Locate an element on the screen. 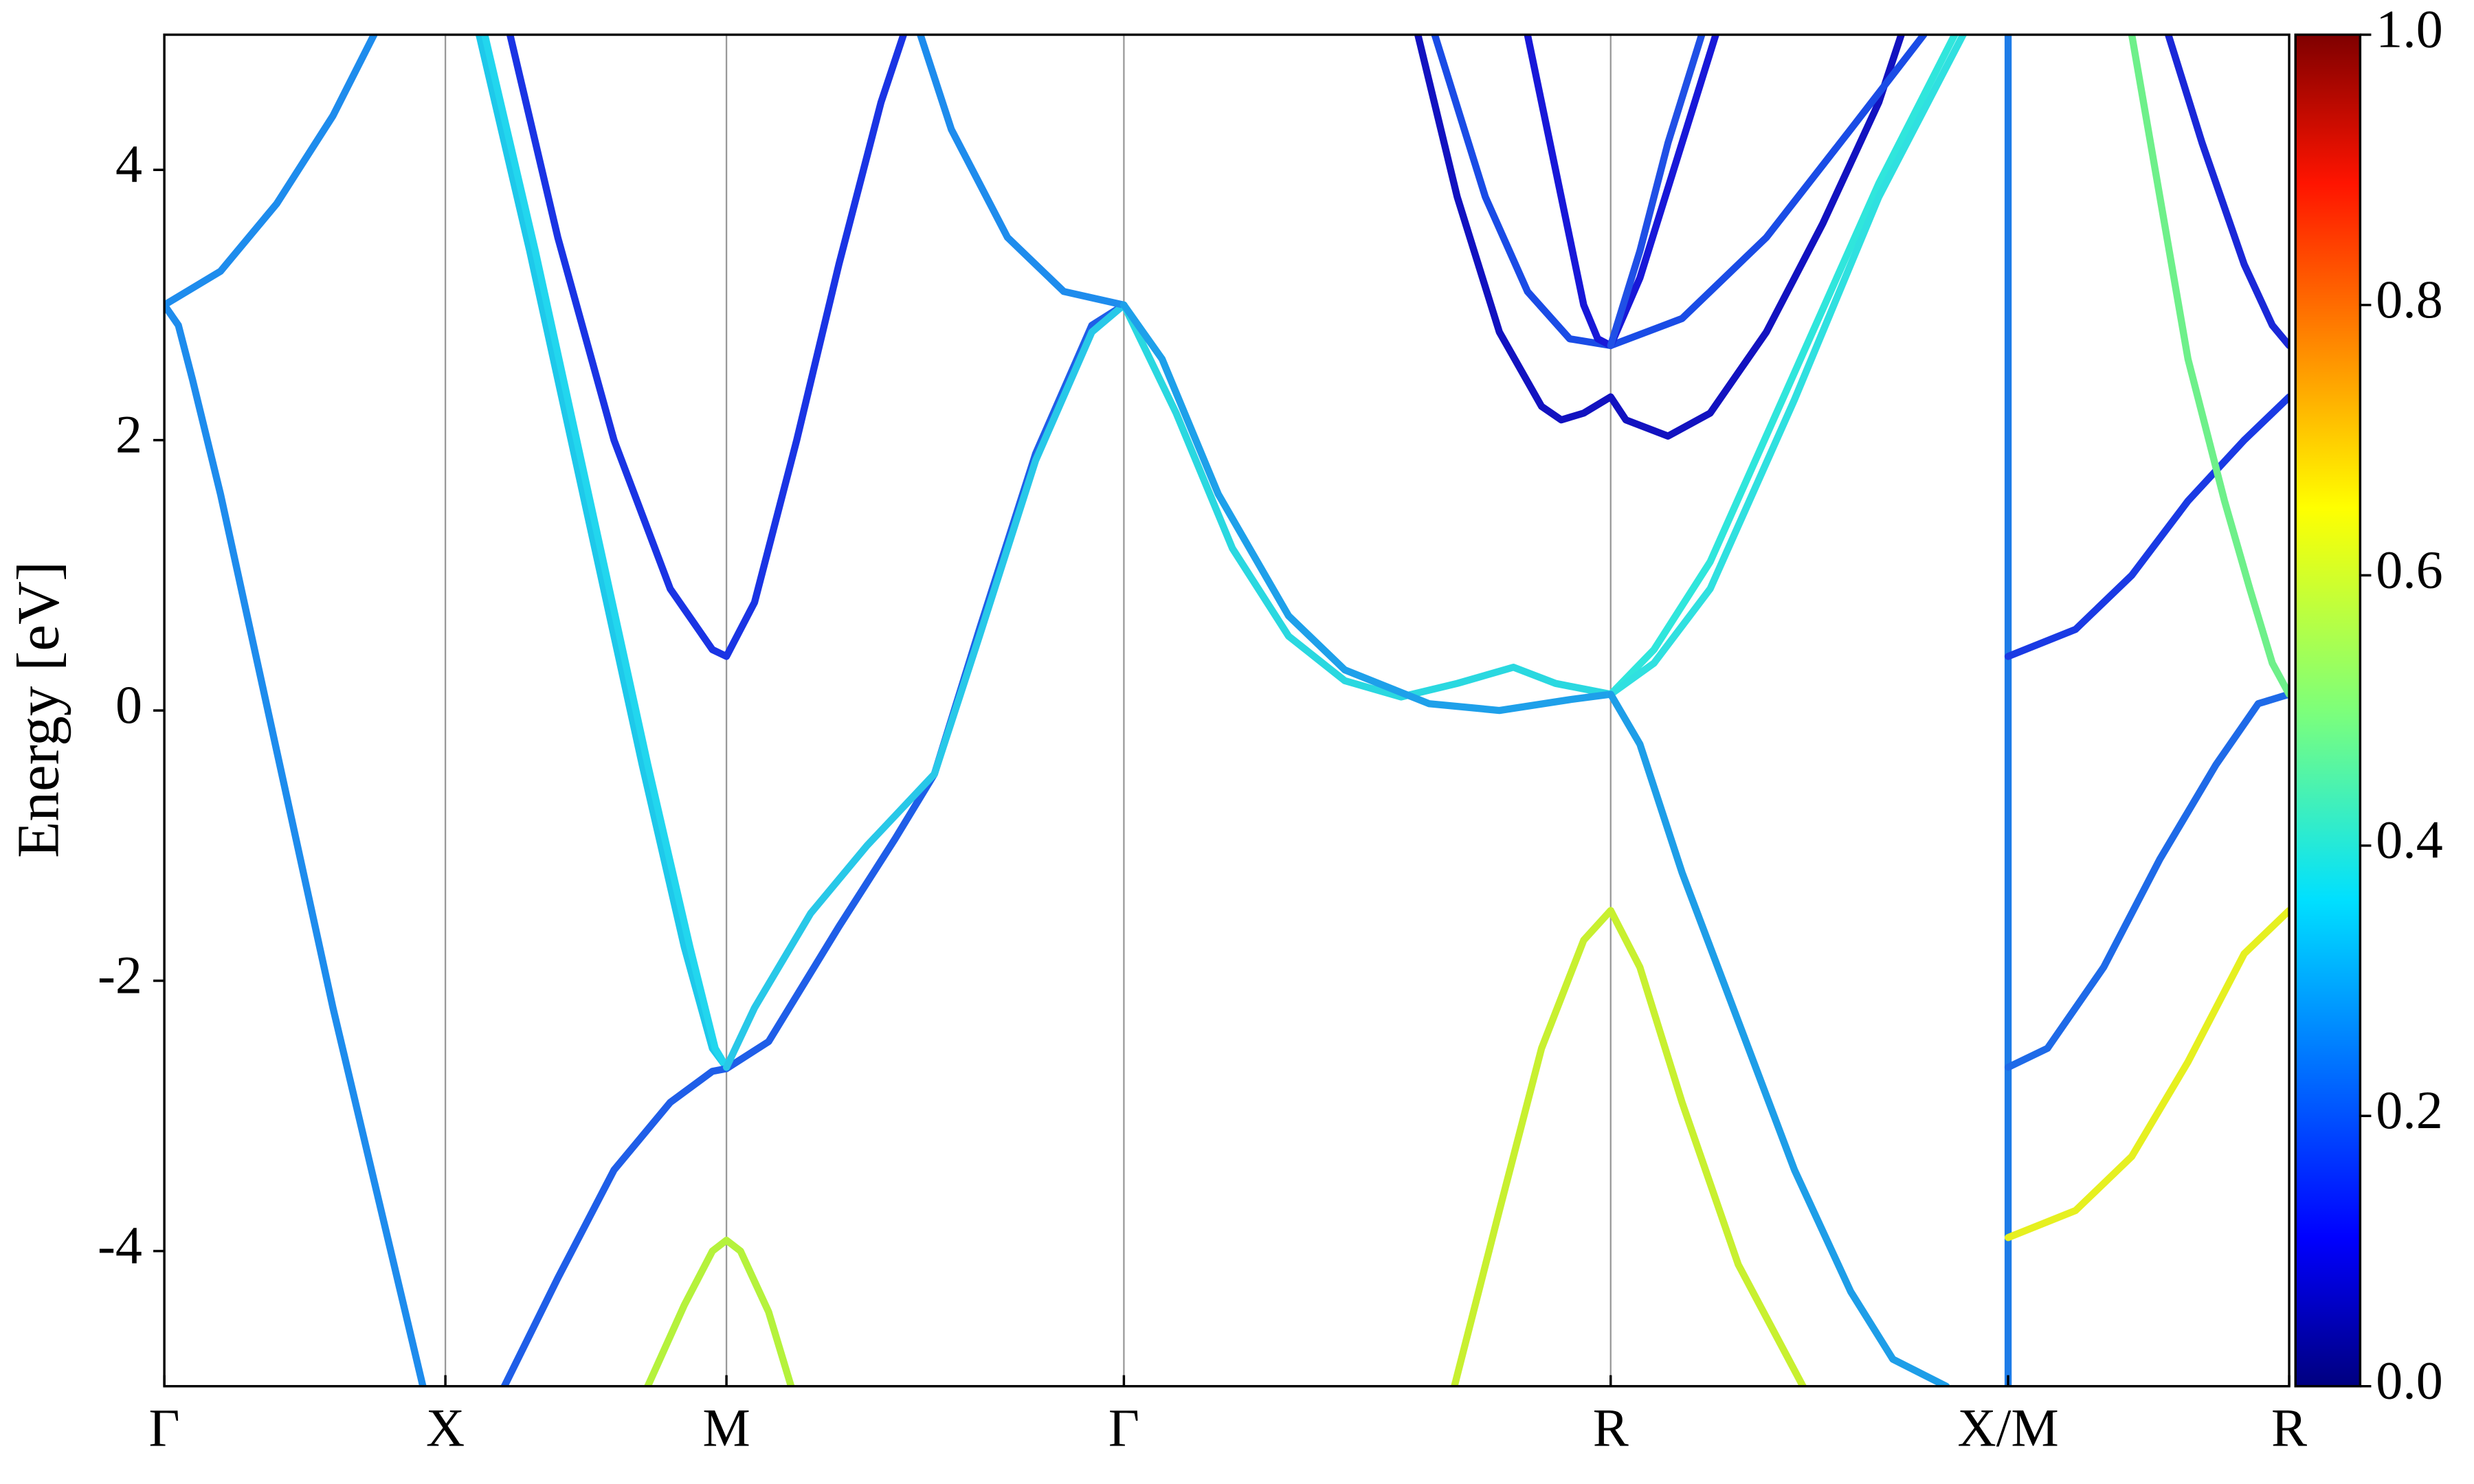 The width and height of the screenshot is (2474, 1484). colorbar is located at coordinates (2328, 710).